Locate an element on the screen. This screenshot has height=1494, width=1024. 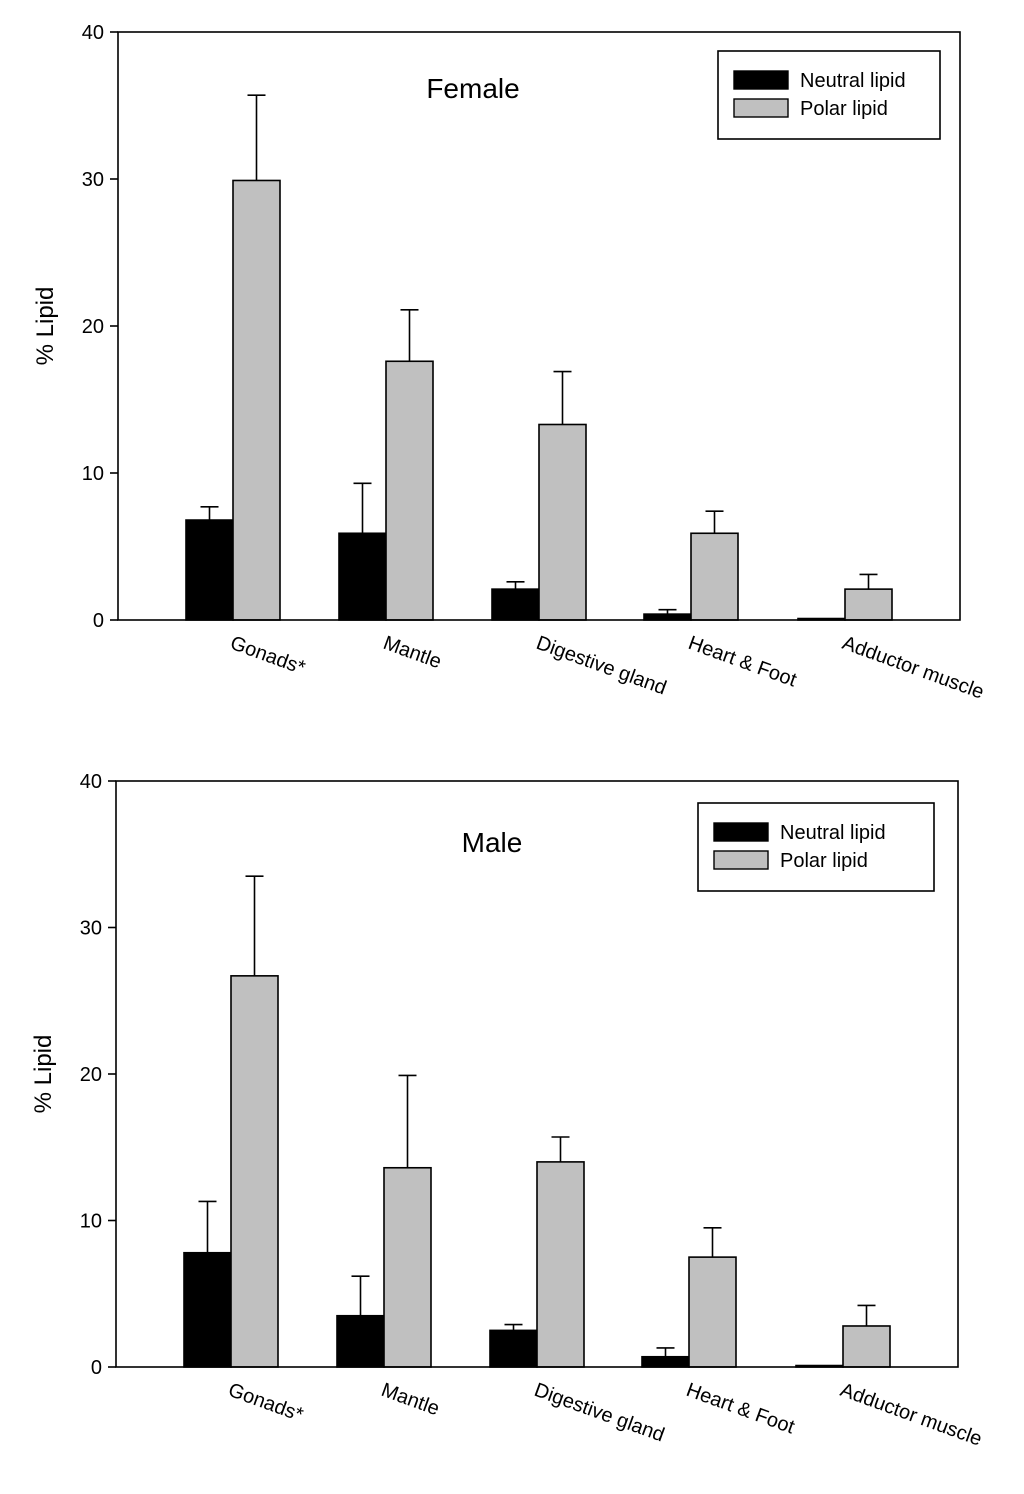
female-y-tick-label-2: 20 is located at coordinates (93, 327).